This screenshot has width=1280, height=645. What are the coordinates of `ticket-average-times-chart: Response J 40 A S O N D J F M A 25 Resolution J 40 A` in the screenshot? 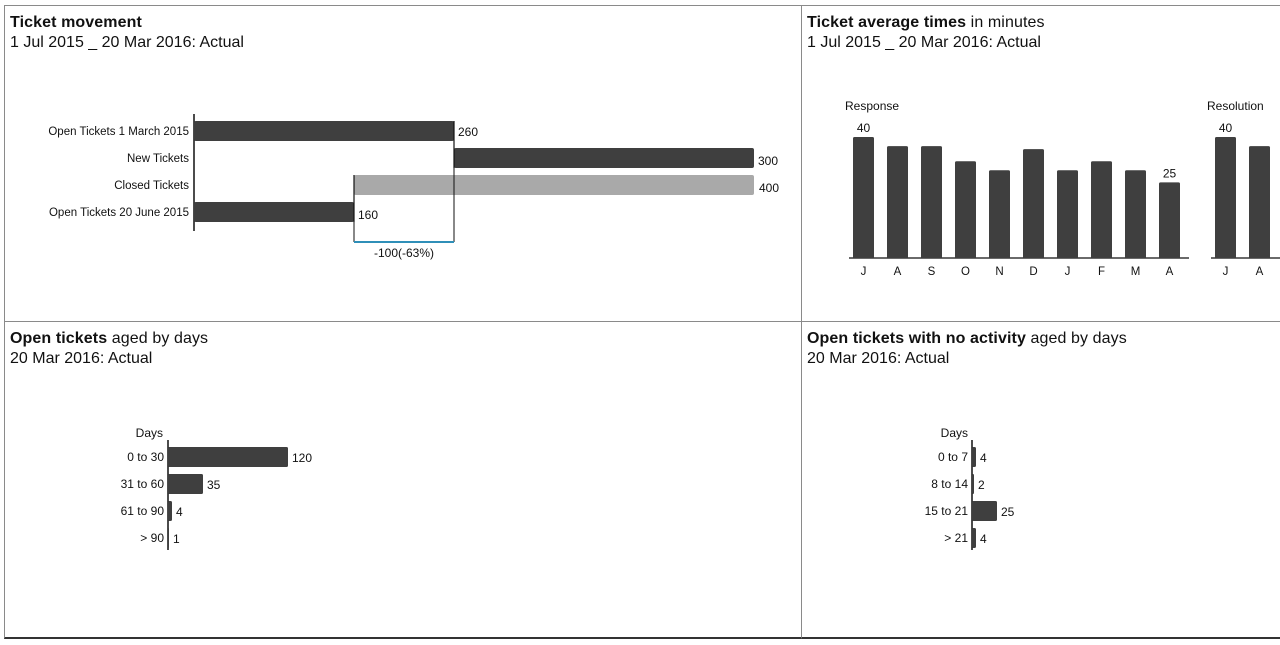 It's located at (1062, 188).